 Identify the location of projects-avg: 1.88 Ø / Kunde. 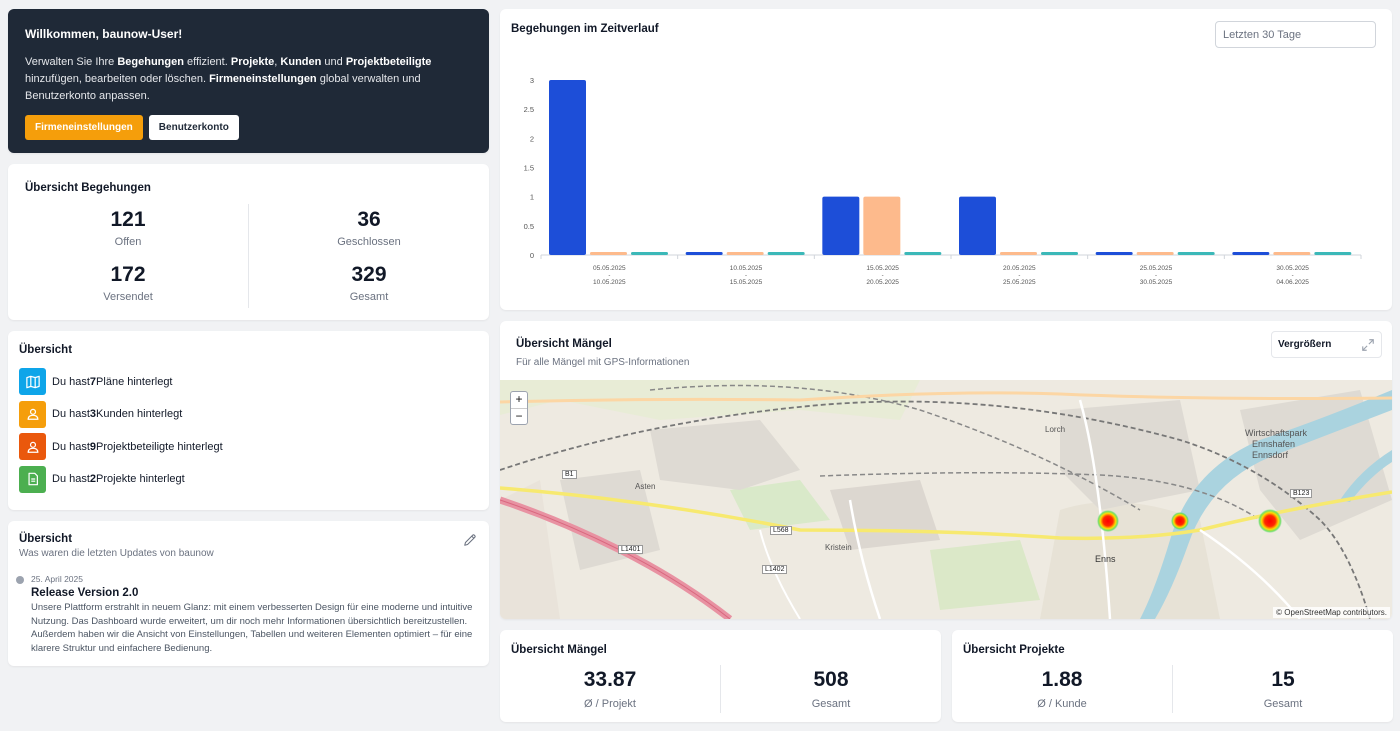
(1062, 689).